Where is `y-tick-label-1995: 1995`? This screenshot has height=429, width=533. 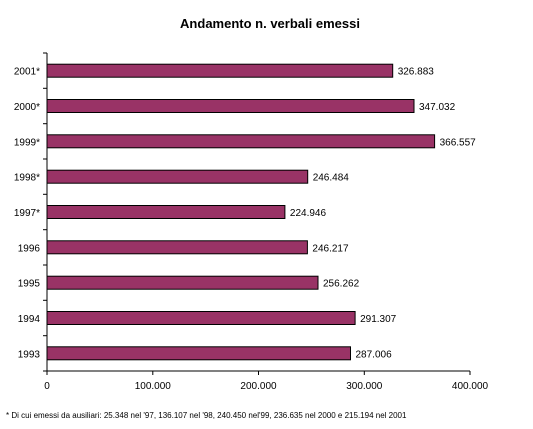 y-tick-label-1995: 1995 is located at coordinates (29, 284).